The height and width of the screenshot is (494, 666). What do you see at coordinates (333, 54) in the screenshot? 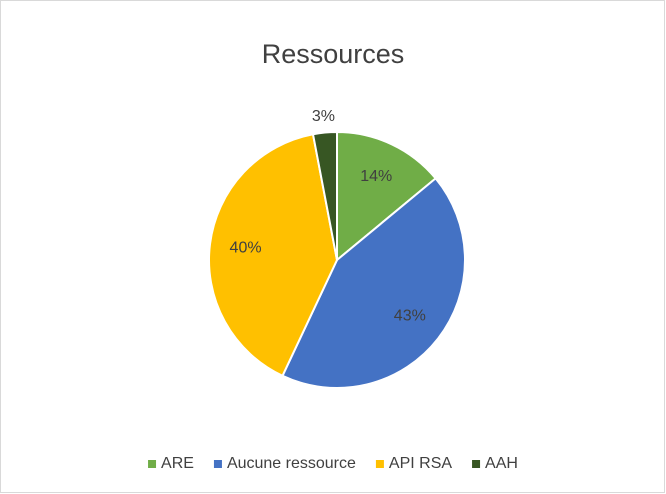
I see `chart-title: Ressources` at bounding box center [333, 54].